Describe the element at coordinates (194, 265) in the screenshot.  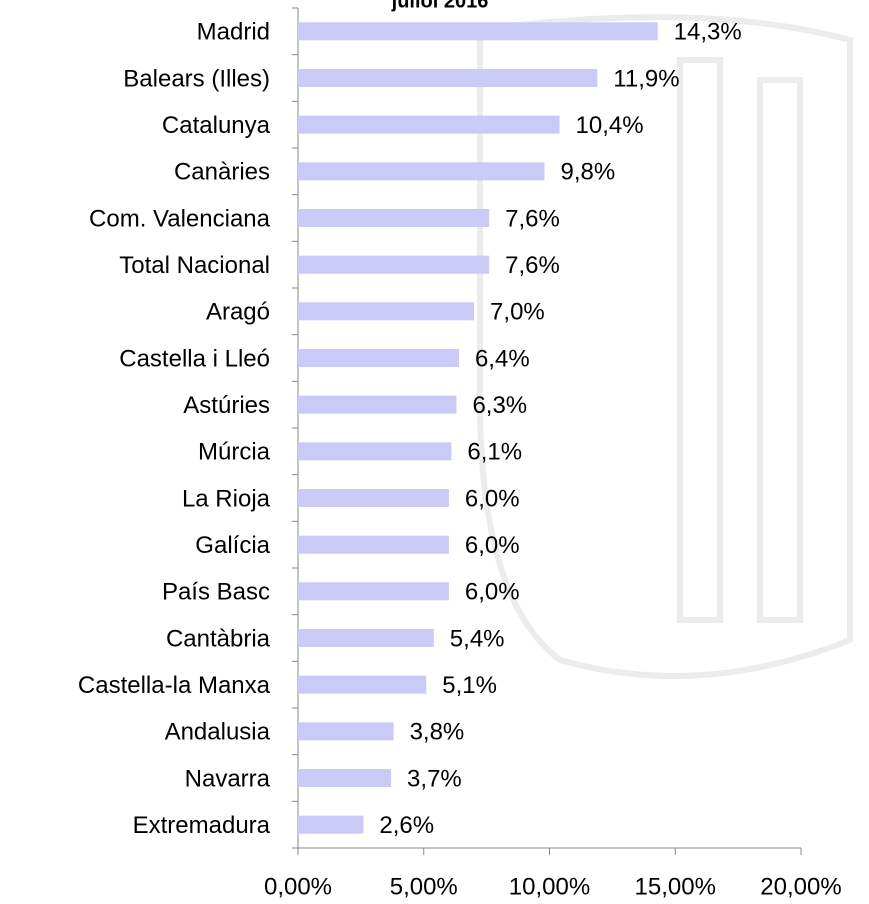
I see `y-tick-label: Total Nacional` at that location.